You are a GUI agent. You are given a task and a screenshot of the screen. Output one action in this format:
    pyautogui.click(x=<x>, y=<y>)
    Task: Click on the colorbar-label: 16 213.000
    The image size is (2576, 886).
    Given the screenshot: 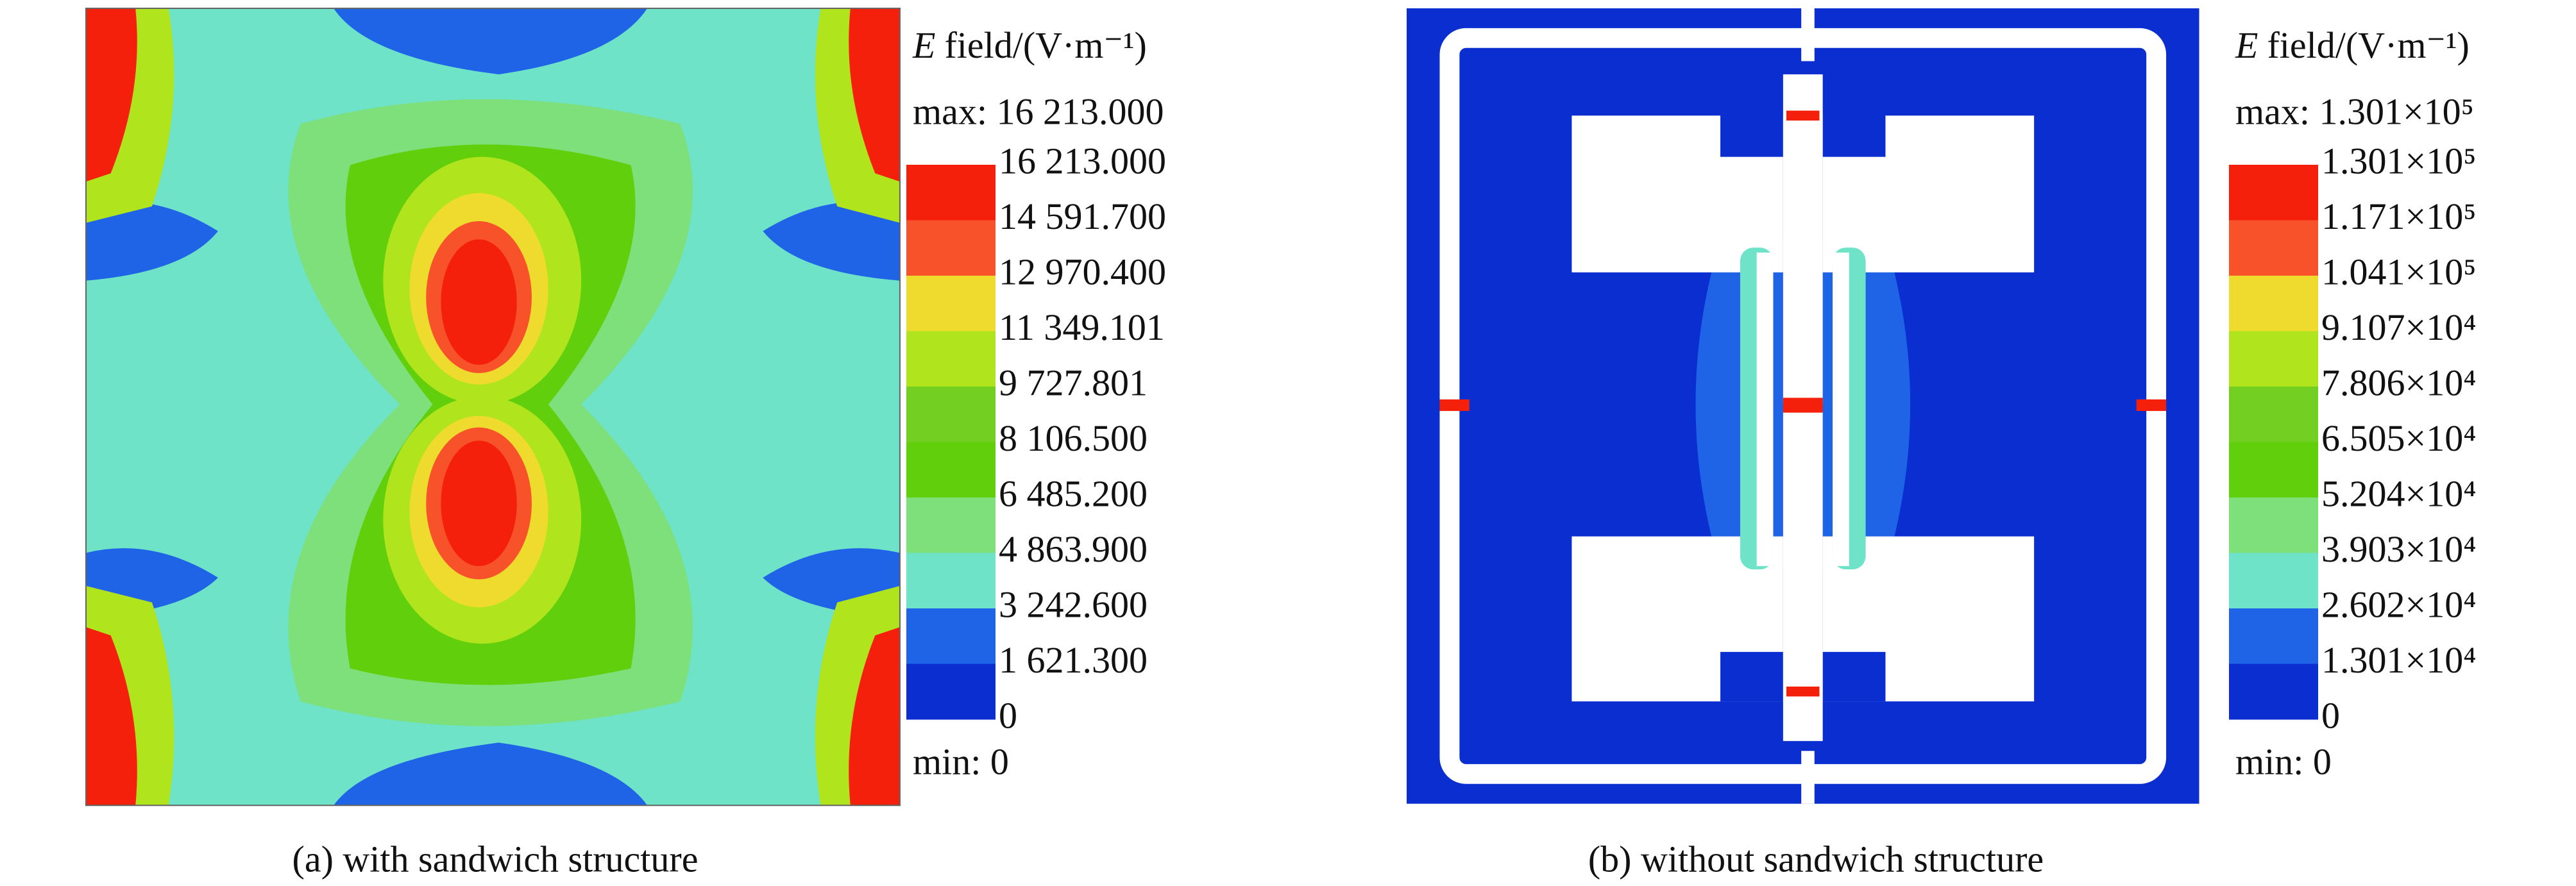 What is the action you would take?
    pyautogui.click(x=1082, y=160)
    